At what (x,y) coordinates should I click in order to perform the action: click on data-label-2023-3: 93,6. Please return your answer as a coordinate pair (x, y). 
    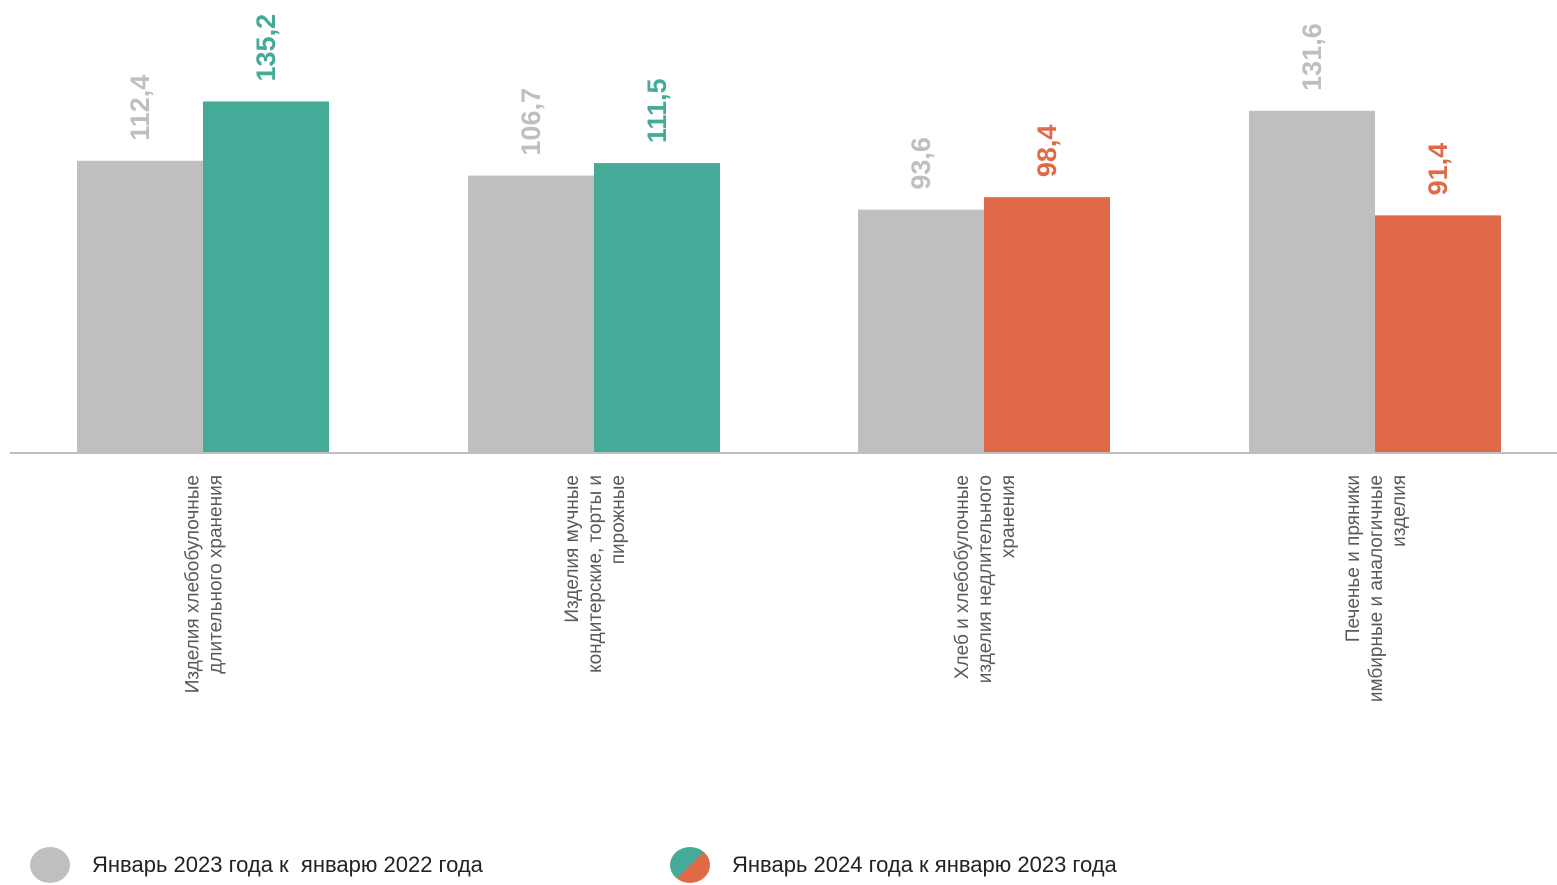
    Looking at the image, I should click on (921, 163).